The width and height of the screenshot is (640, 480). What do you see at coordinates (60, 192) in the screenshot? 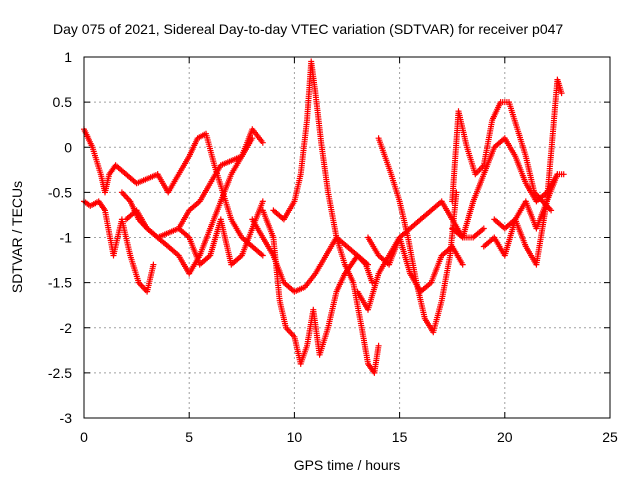
I see `y-tick-label: -0.5` at bounding box center [60, 192].